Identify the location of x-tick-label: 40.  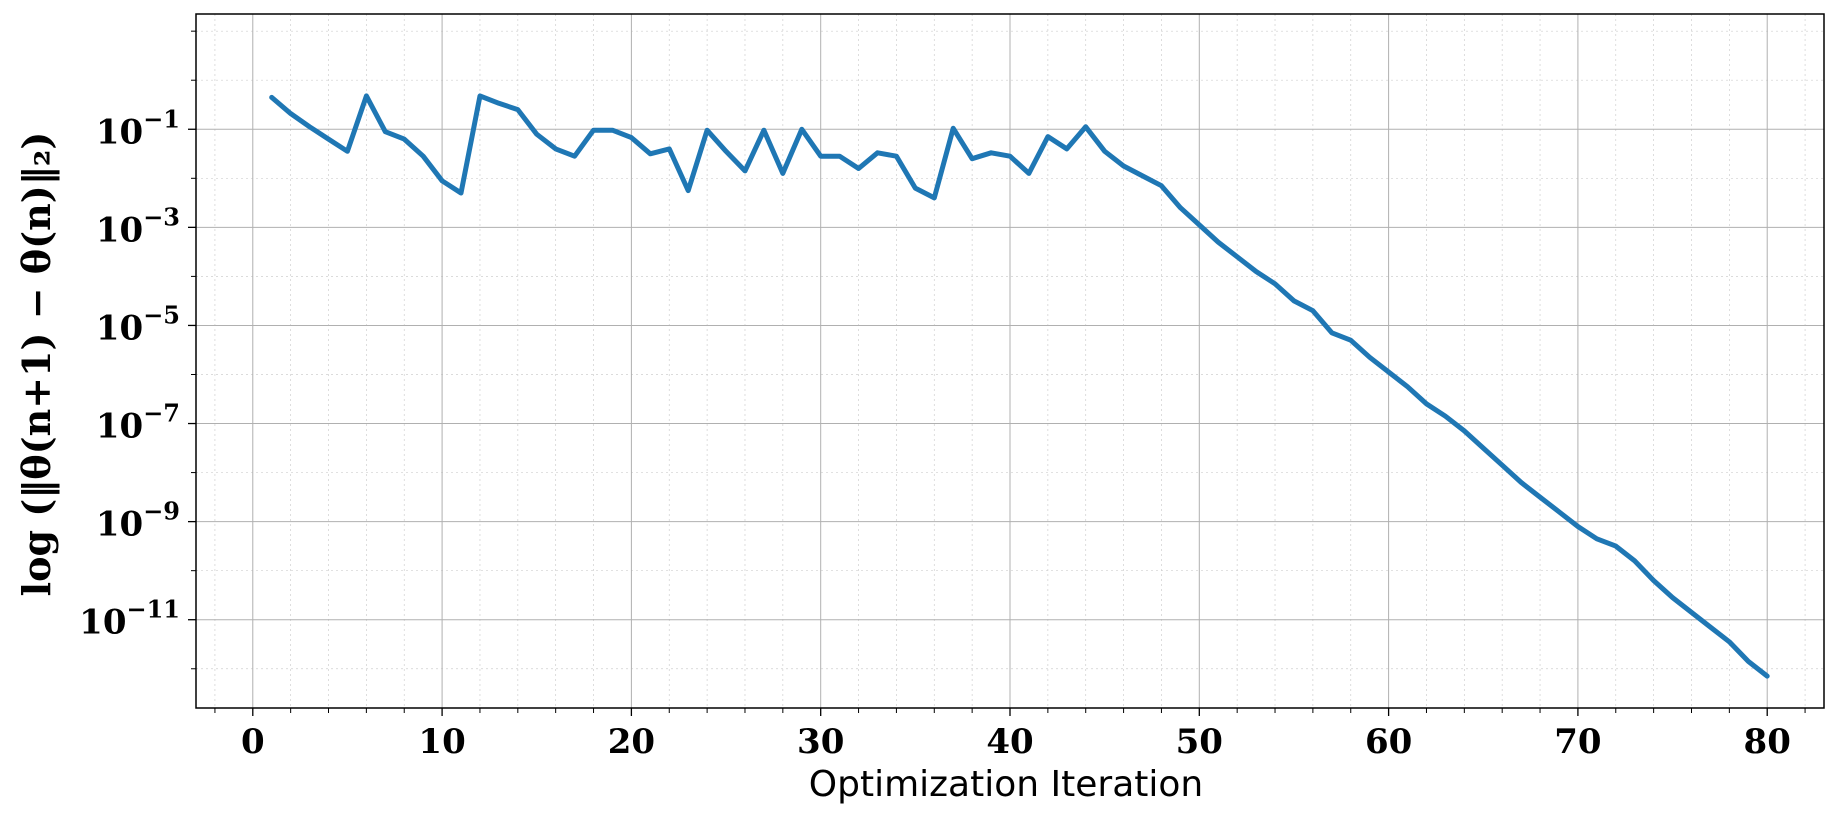
(1009, 742).